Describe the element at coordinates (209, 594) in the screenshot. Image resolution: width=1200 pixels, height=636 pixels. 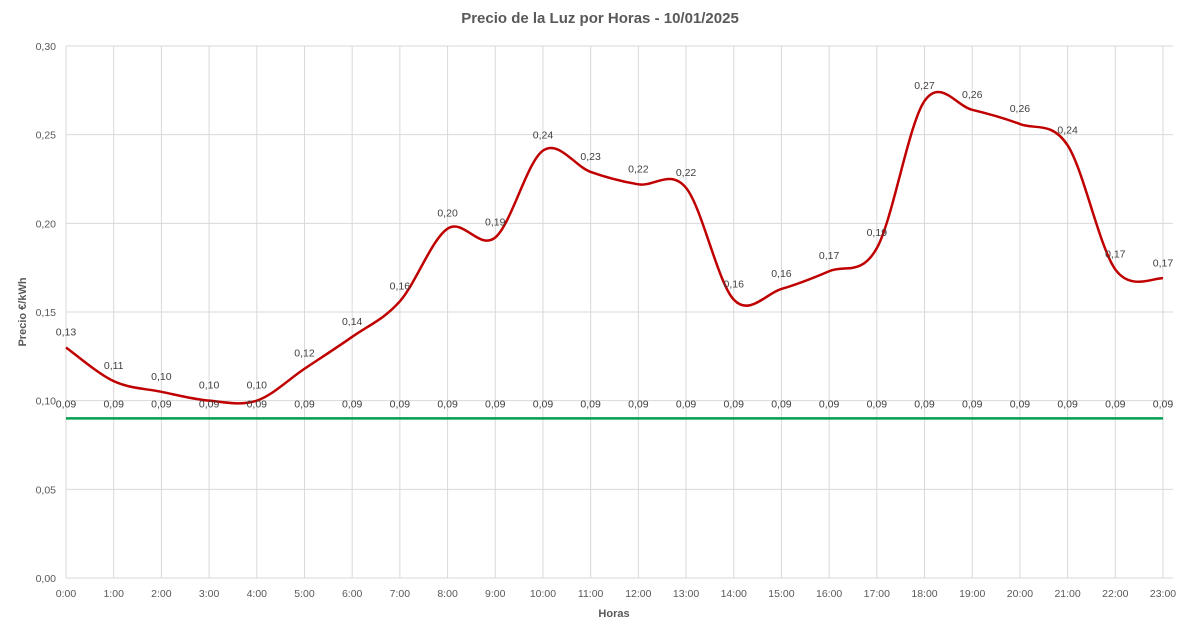
I see `x-tick-label: 3:00` at that location.